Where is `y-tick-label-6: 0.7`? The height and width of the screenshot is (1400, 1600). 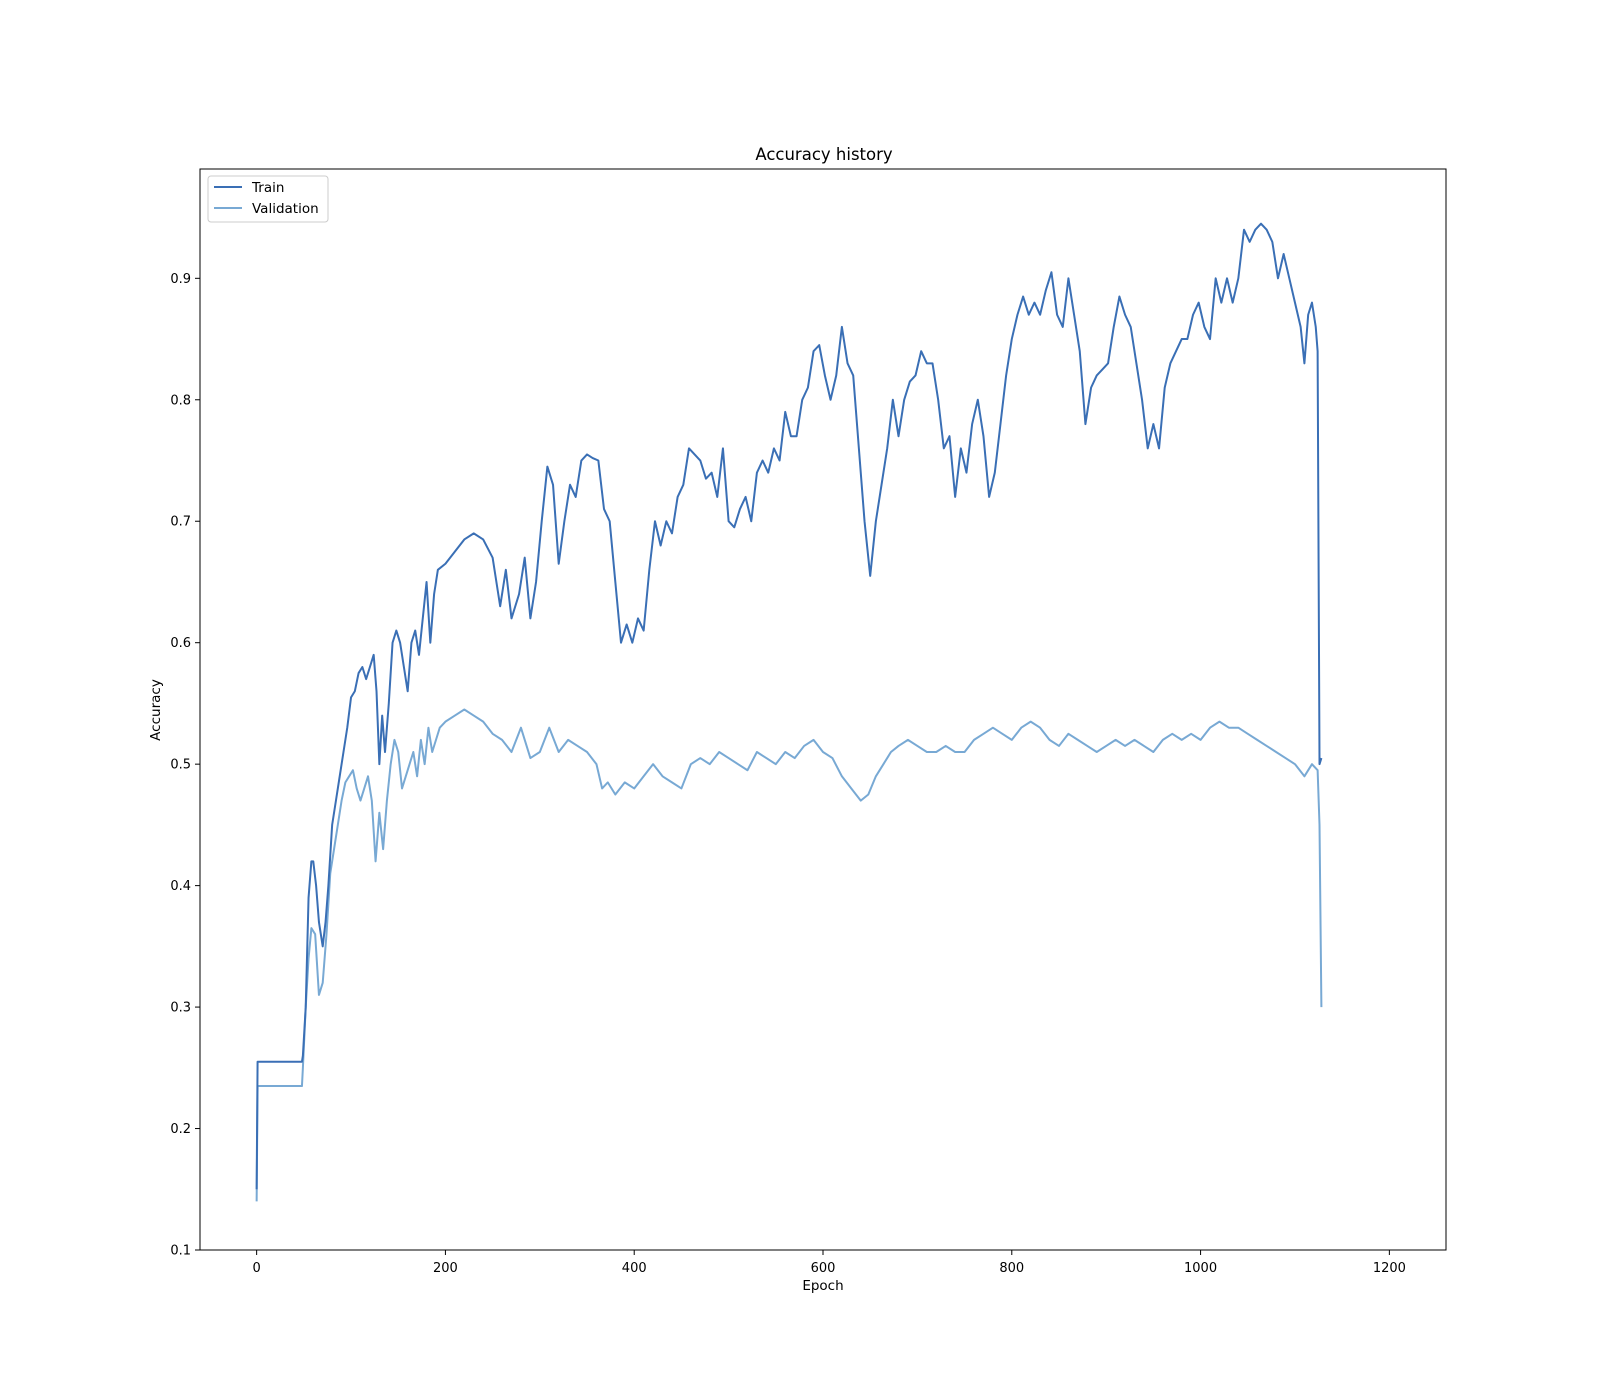 y-tick-label-6: 0.7 is located at coordinates (180, 522).